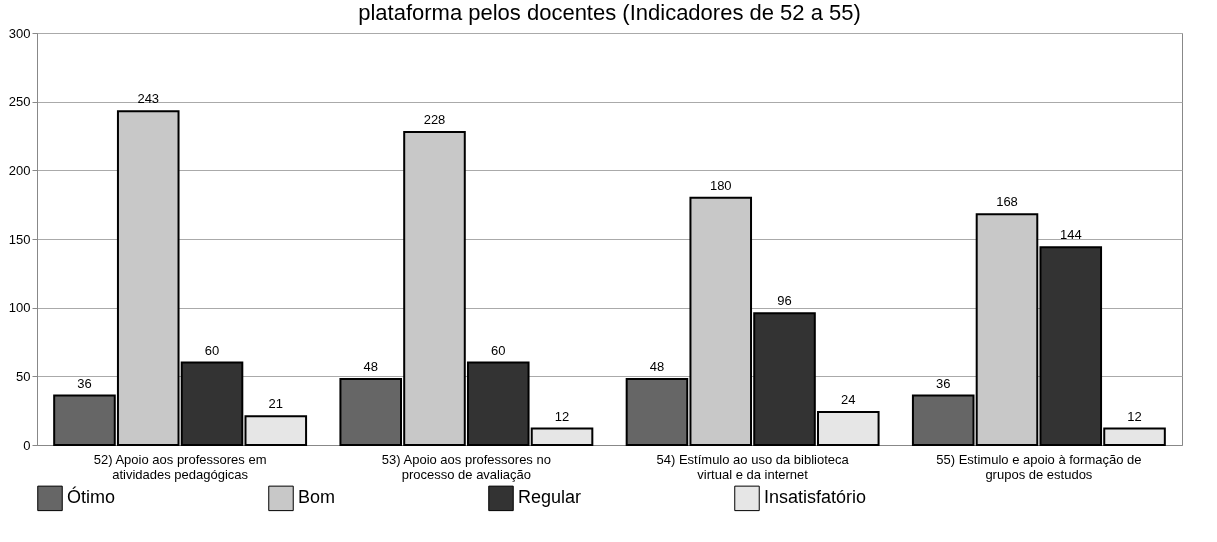 Image resolution: width=1217 pixels, height=542 pixels. I want to click on x-tick-label: 53) Apoio aos professores no processo de avaliação, so click(466, 466).